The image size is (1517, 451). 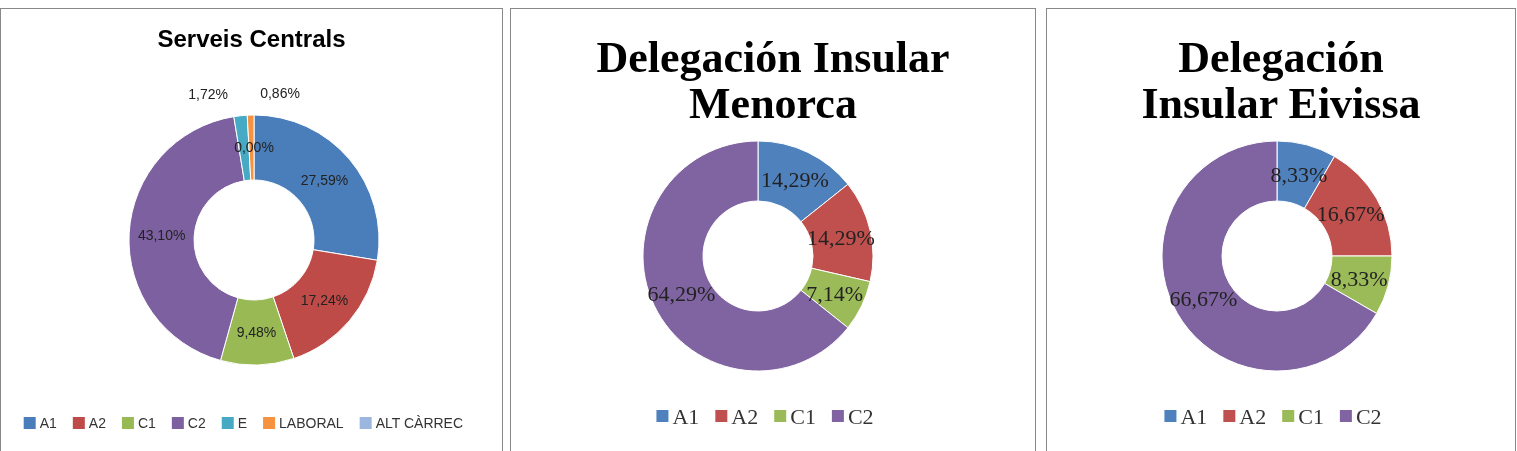 I want to click on data-label: 1,72%, so click(x=208, y=93).